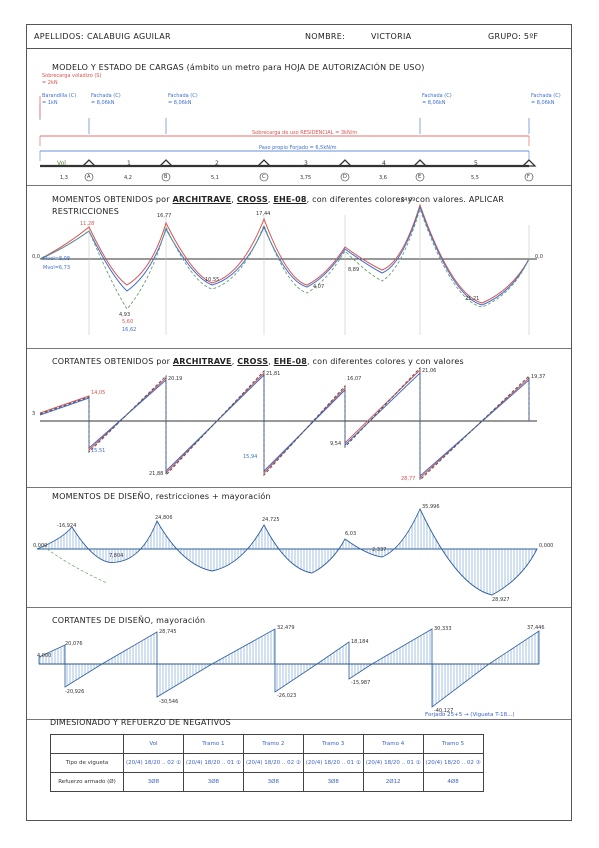 This screenshot has height=848, width=599. What do you see at coordinates (408, 479) in the screenshot?
I see `shear-label-28: 28,77` at bounding box center [408, 479].